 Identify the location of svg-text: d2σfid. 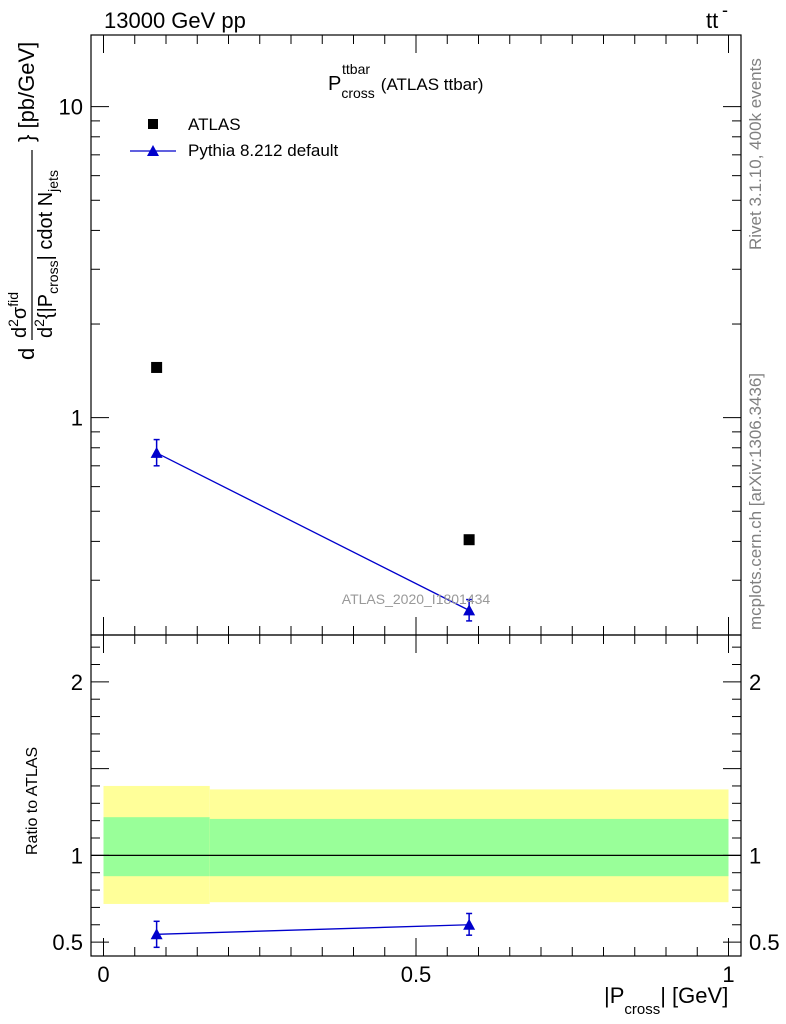
(18, 315).